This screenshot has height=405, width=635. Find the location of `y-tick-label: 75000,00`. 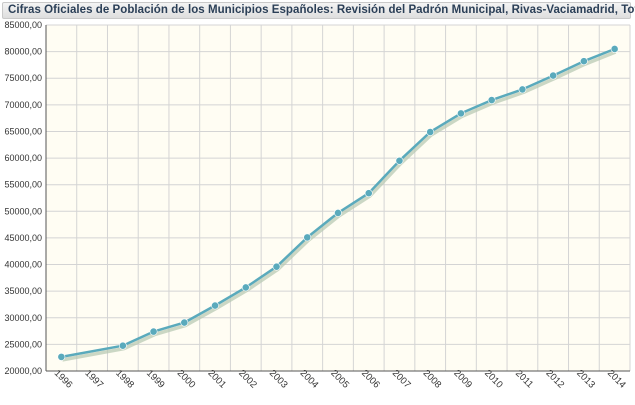

y-tick-label: 75000,00 is located at coordinates (23, 78).